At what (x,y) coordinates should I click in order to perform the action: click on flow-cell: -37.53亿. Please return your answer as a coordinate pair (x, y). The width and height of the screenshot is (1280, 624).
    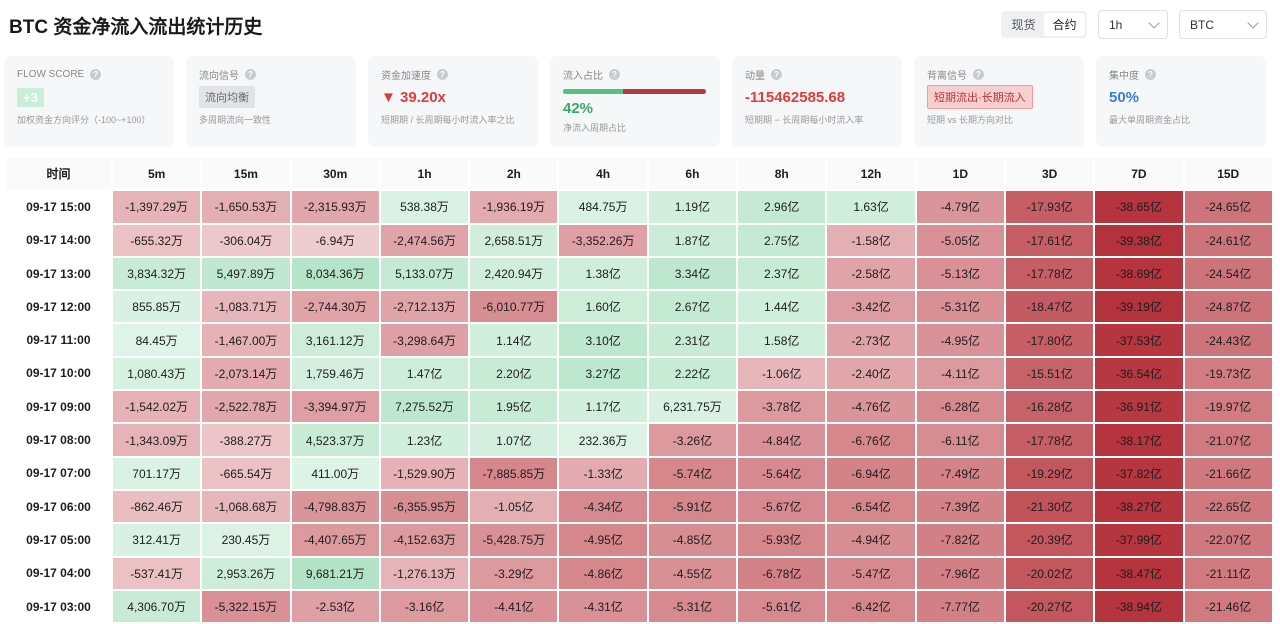
    Looking at the image, I should click on (1139, 340).